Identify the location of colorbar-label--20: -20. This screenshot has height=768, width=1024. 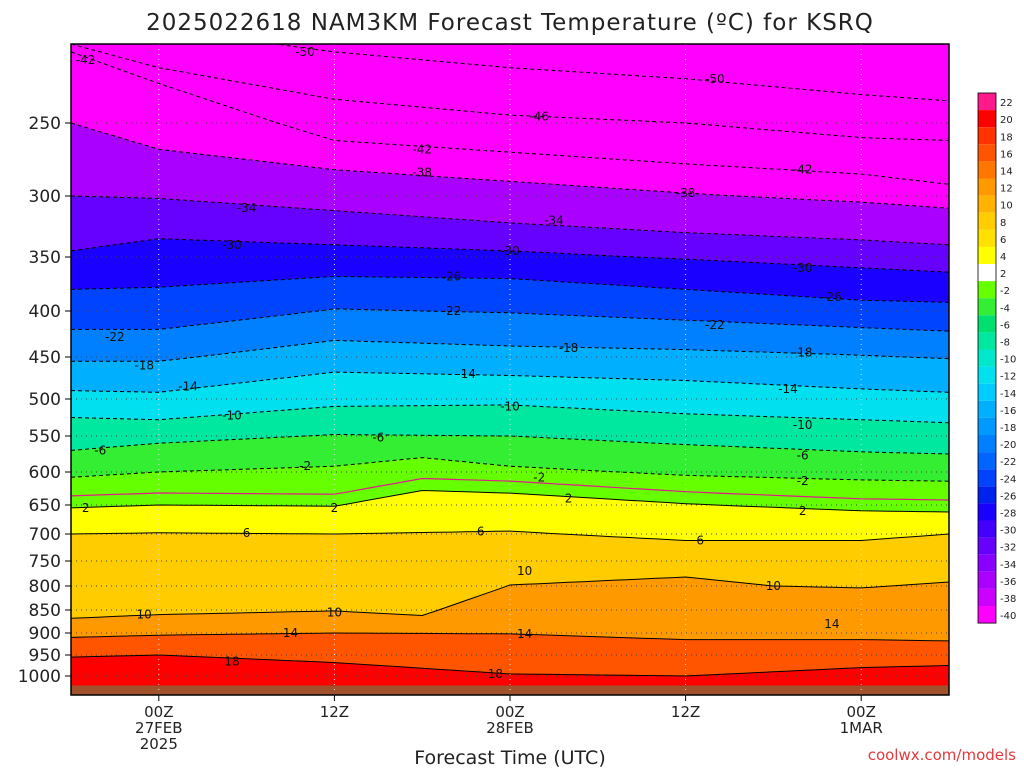
(1008, 445).